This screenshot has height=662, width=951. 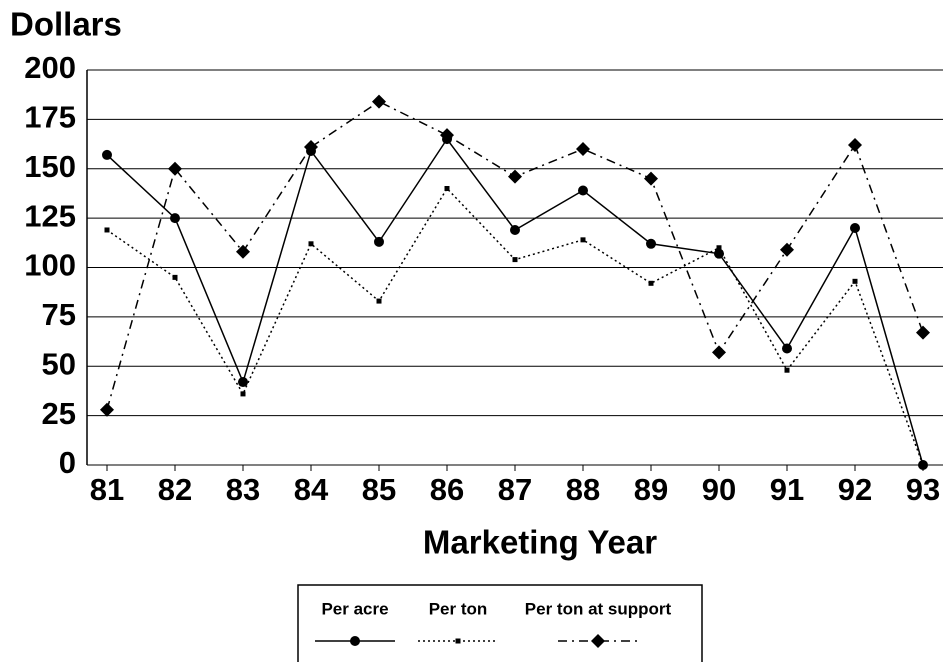 I want to click on y-tick-label: 175, so click(x=50, y=117).